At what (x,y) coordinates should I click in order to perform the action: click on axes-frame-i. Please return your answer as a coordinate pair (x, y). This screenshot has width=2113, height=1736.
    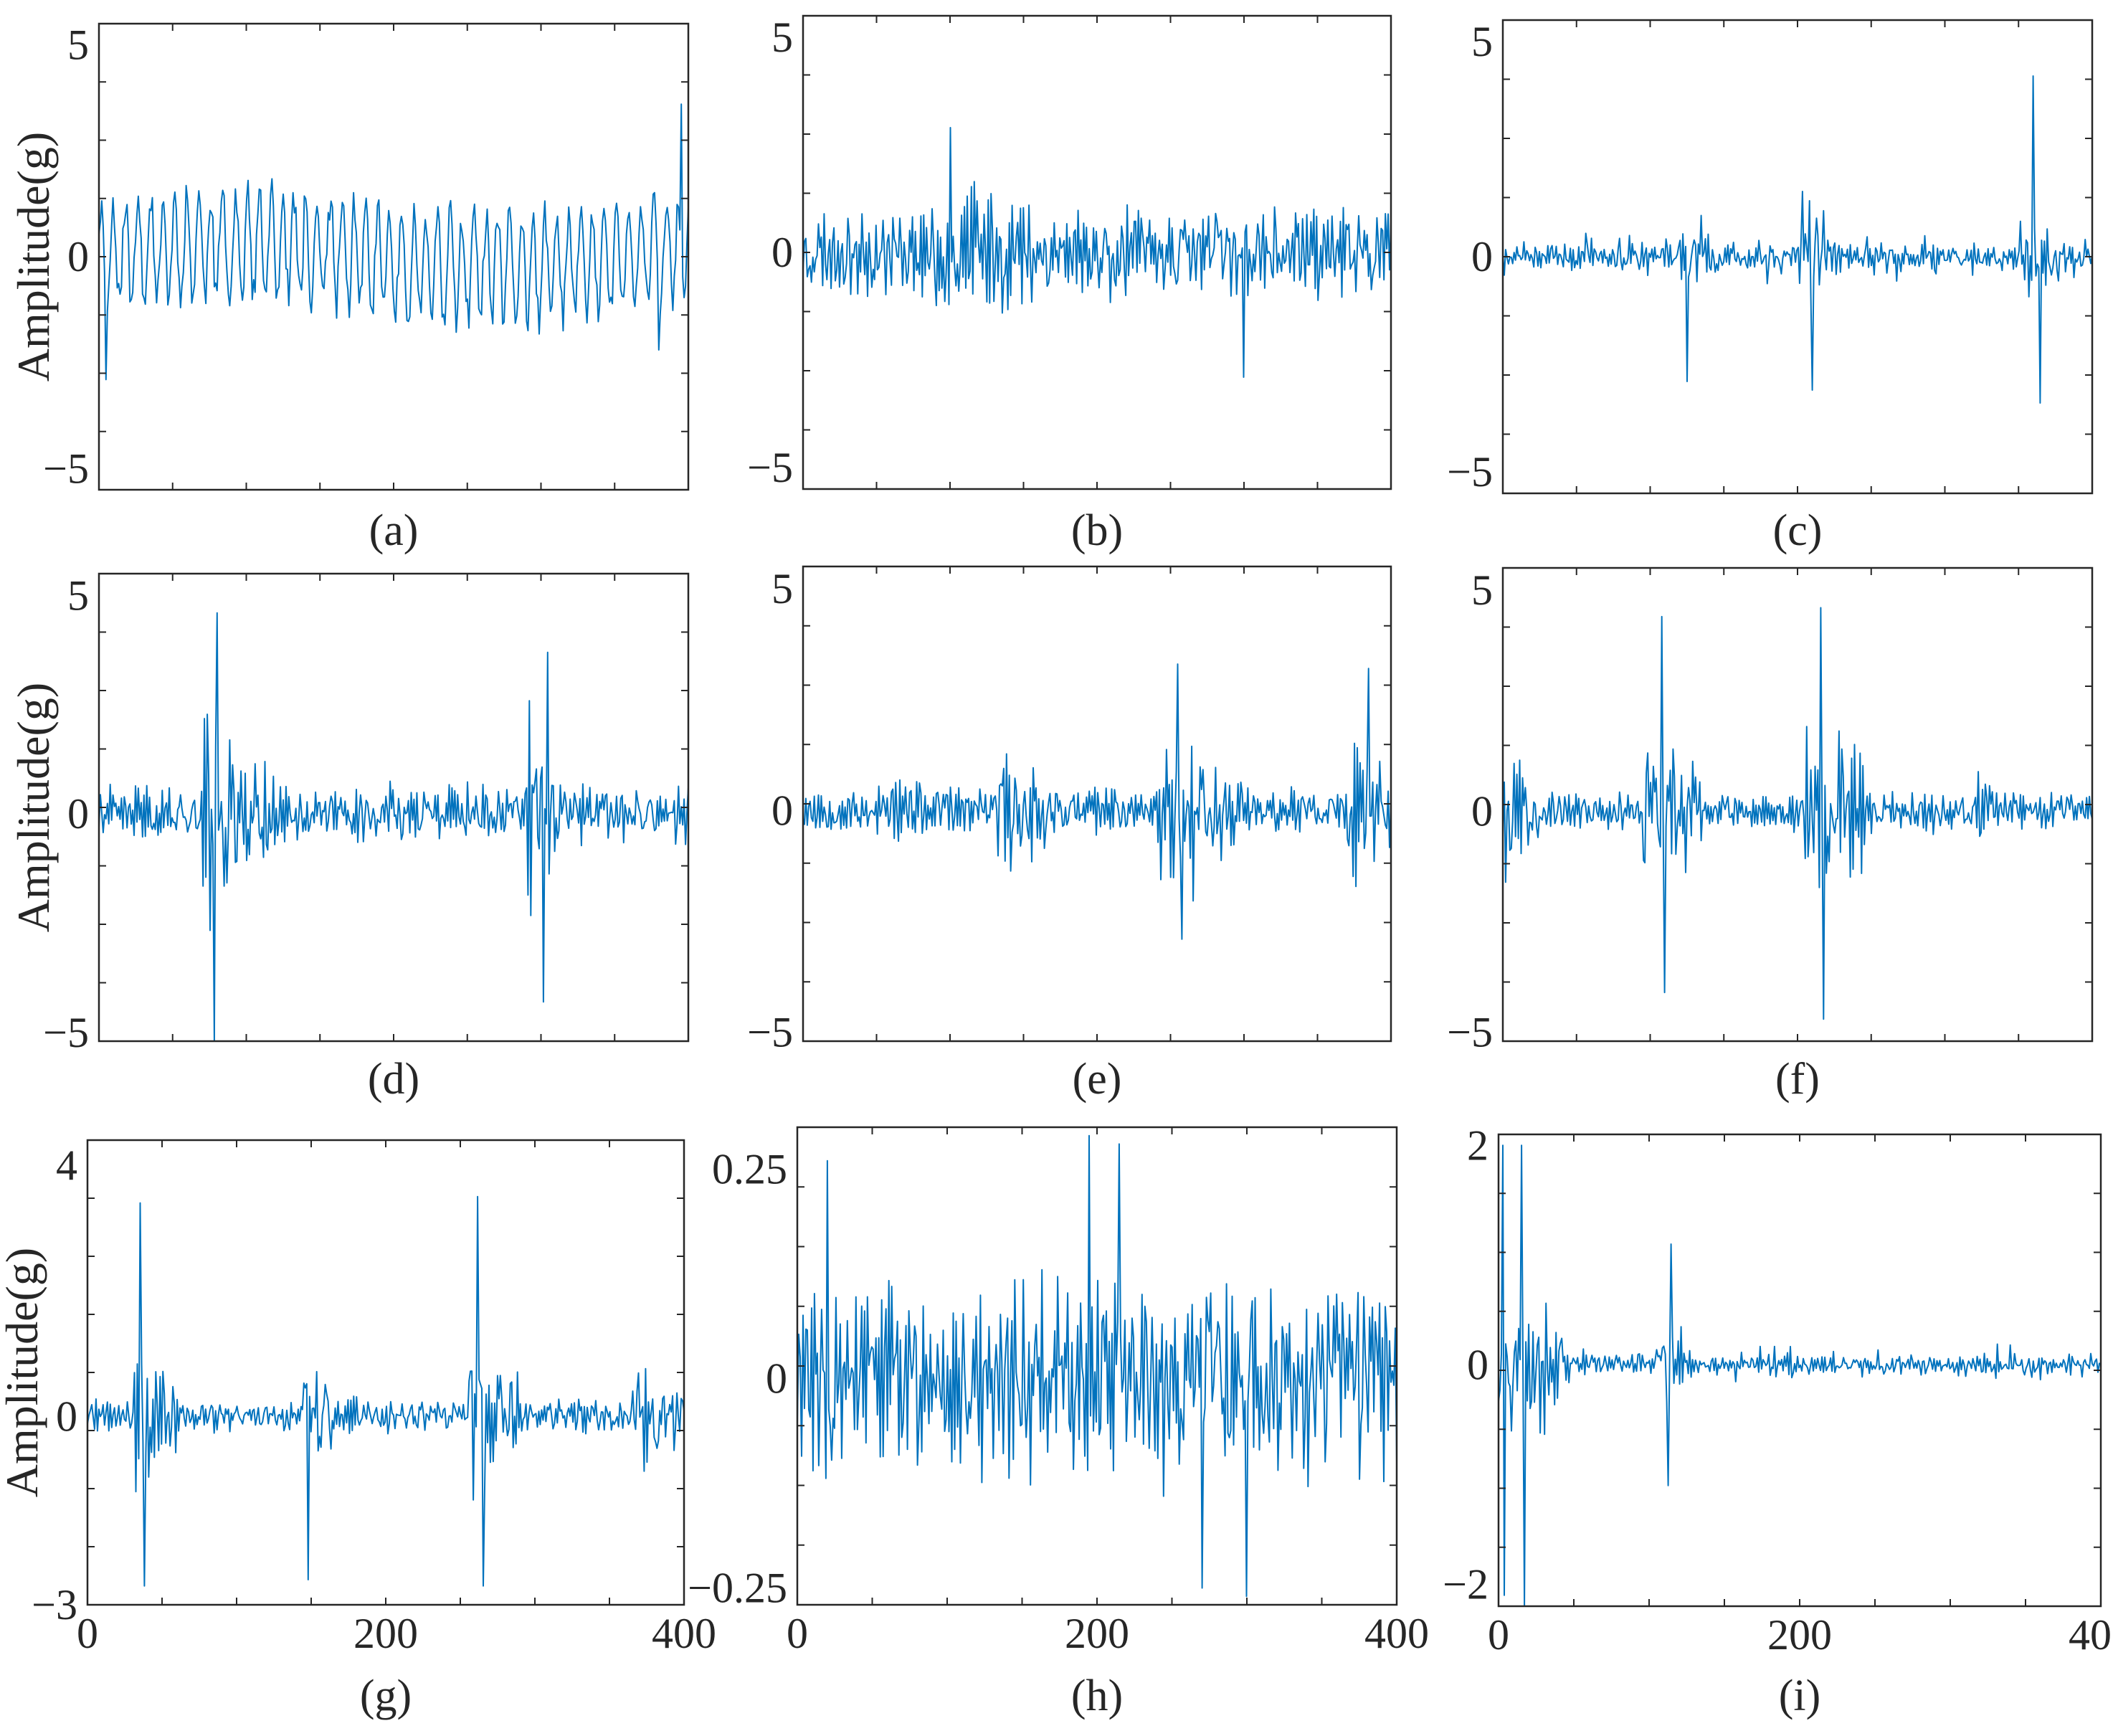
    Looking at the image, I should click on (1800, 1371).